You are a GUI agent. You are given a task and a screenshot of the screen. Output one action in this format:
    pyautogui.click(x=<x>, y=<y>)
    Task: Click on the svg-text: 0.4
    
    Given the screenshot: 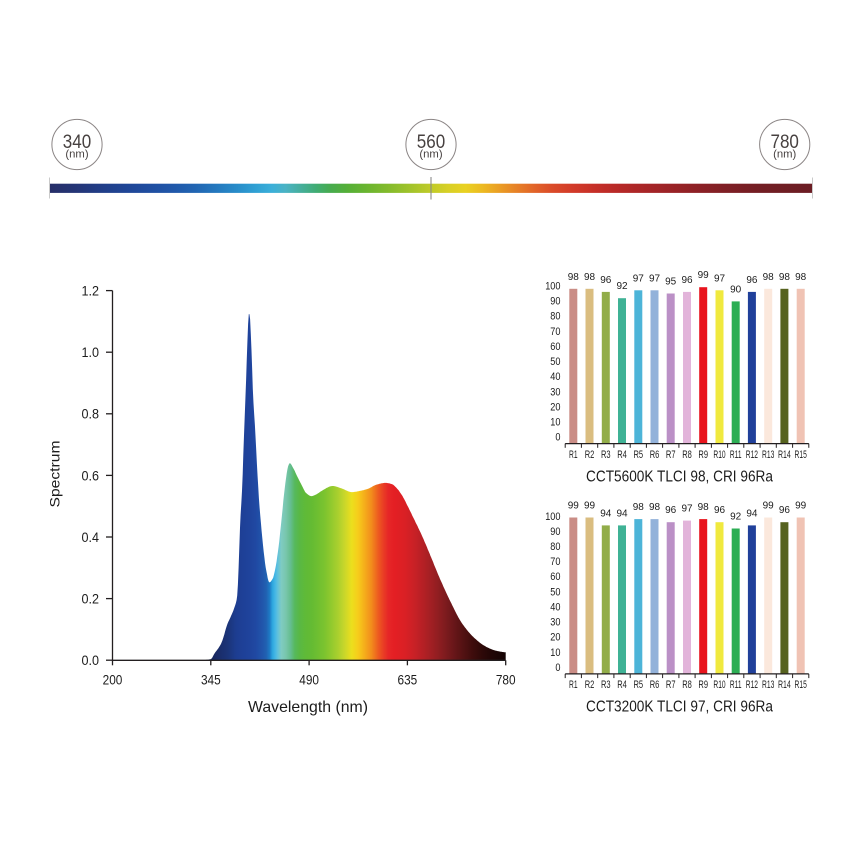 What is the action you would take?
    pyautogui.click(x=91, y=537)
    